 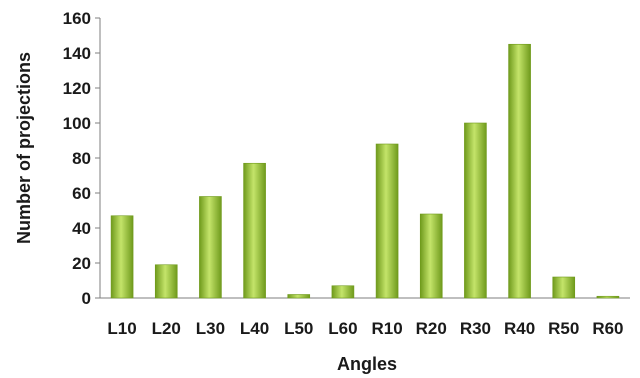 What do you see at coordinates (343, 292) in the screenshot?
I see `bar-L60` at bounding box center [343, 292].